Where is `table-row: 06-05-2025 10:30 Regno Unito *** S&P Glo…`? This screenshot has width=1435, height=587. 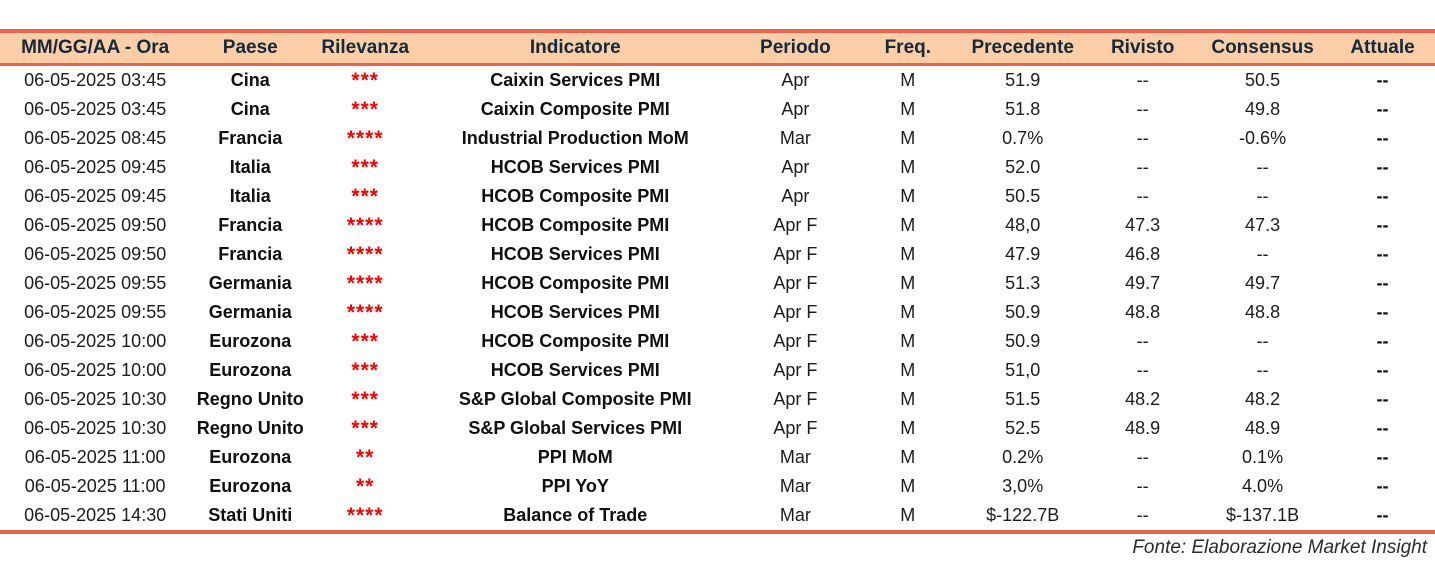
table-row: 06-05-2025 10:30 Regno Unito *** S&P Glo… is located at coordinates (717, 428).